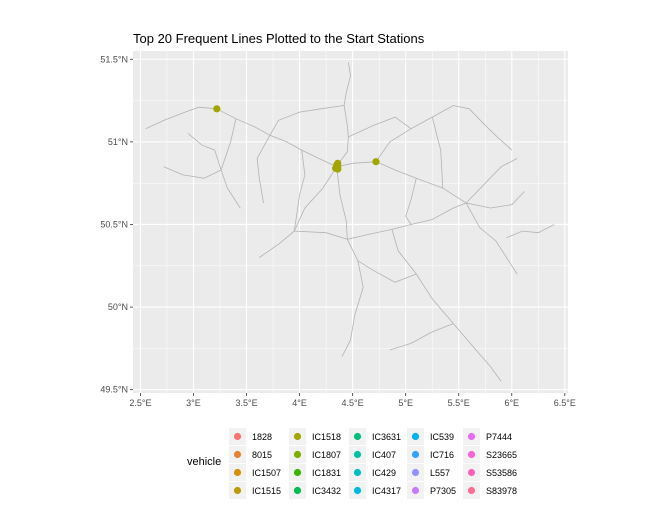  I want to click on x-axis: 2.5°E 3°E 3.5°E 4°E 4.5°E 5°E 5.5°E 6°E 6.5°E, so click(352, 400).